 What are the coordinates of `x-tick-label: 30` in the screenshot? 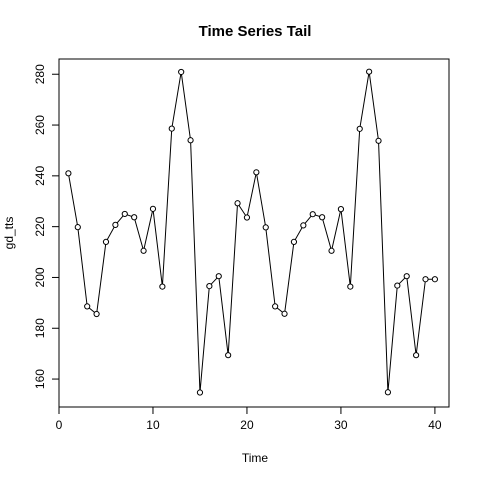 It's located at (341, 425).